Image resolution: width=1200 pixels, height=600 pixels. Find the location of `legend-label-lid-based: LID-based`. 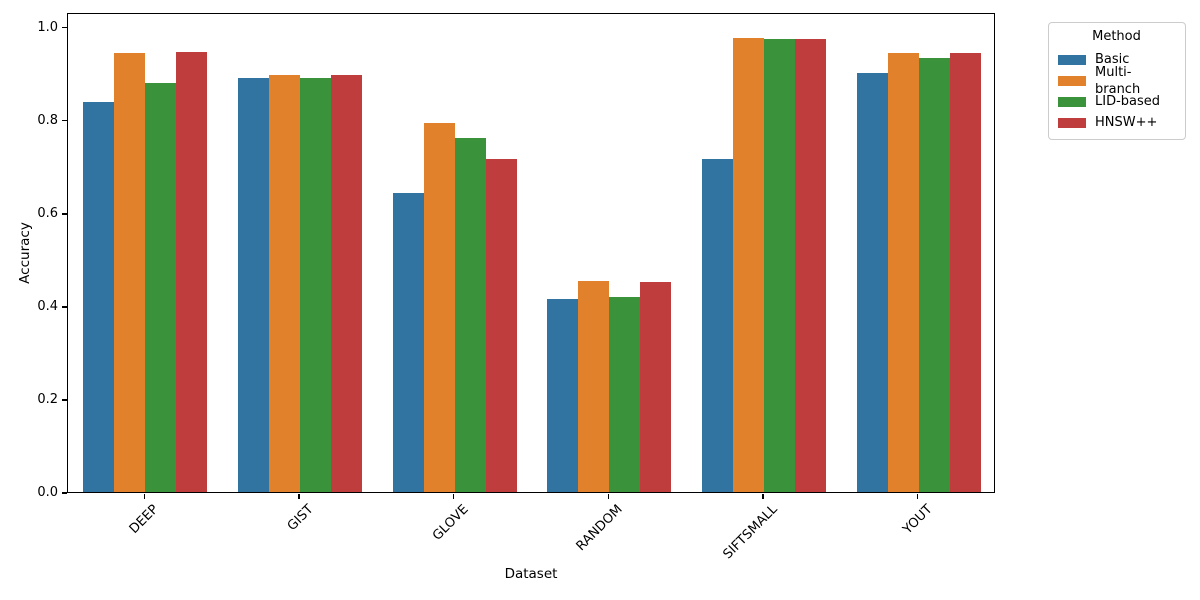

legend-label-lid-based: LID-based is located at coordinates (1128, 101).